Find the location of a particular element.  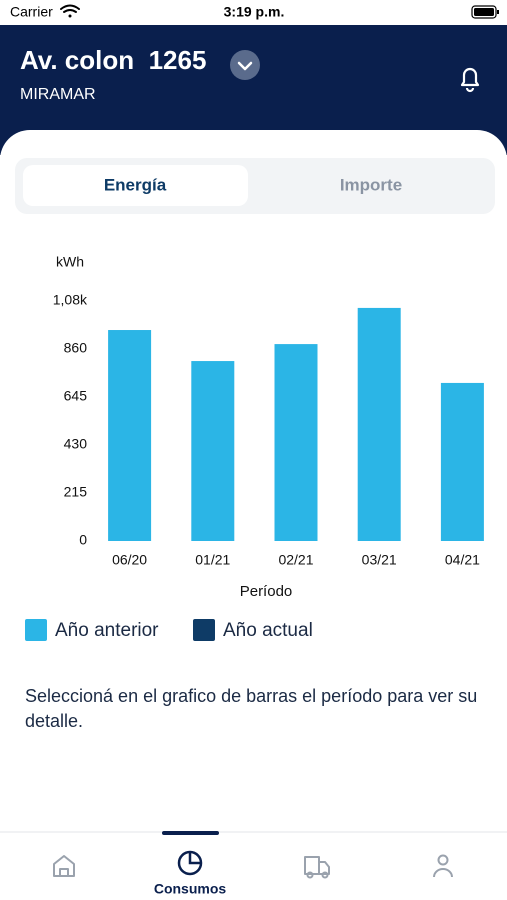

tab-active is located at coordinates (135, 185).